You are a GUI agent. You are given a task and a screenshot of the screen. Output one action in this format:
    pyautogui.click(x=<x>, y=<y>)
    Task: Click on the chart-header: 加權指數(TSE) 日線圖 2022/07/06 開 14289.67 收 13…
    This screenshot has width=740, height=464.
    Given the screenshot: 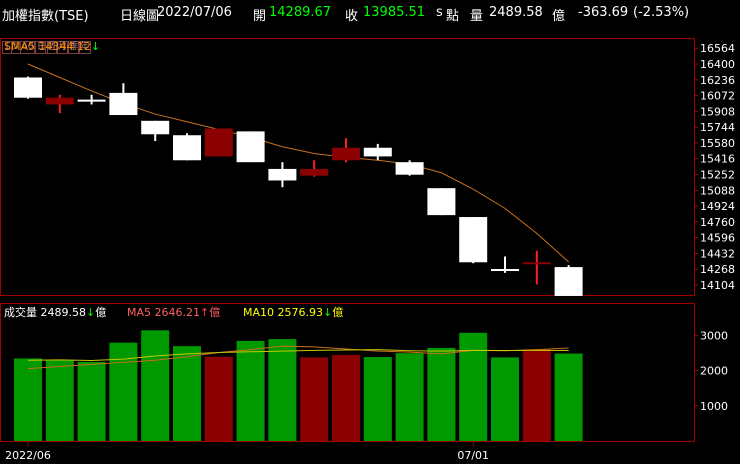 What is the action you would take?
    pyautogui.click(x=370, y=14)
    